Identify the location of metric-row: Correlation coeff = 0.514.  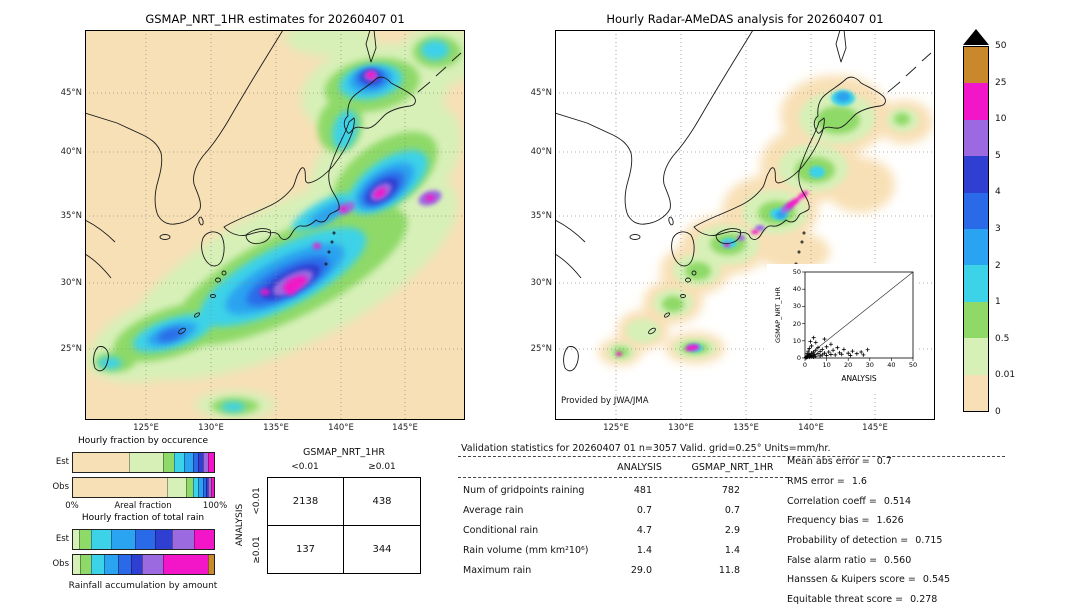
(849, 501).